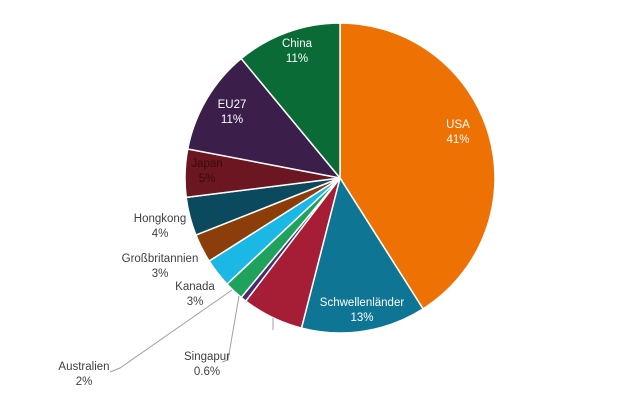  What do you see at coordinates (160, 266) in the screenshot?
I see `slice-label: Großbritannien 3%` at bounding box center [160, 266].